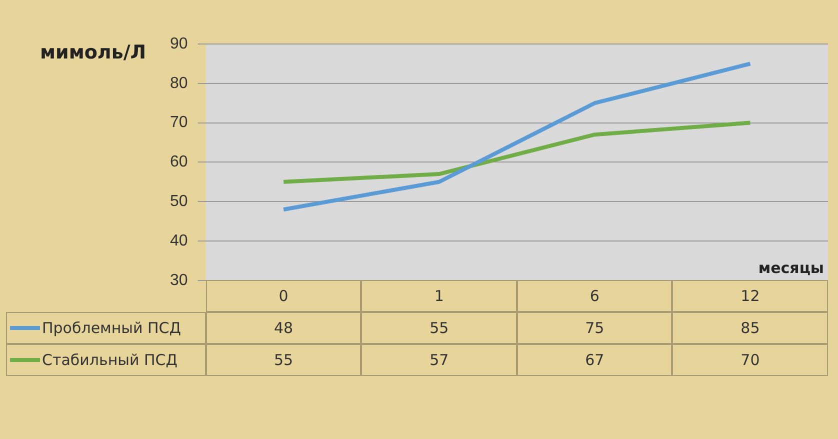 The image size is (838, 439). I want to click on legend-label: Проблемный ПСД, so click(111, 328).